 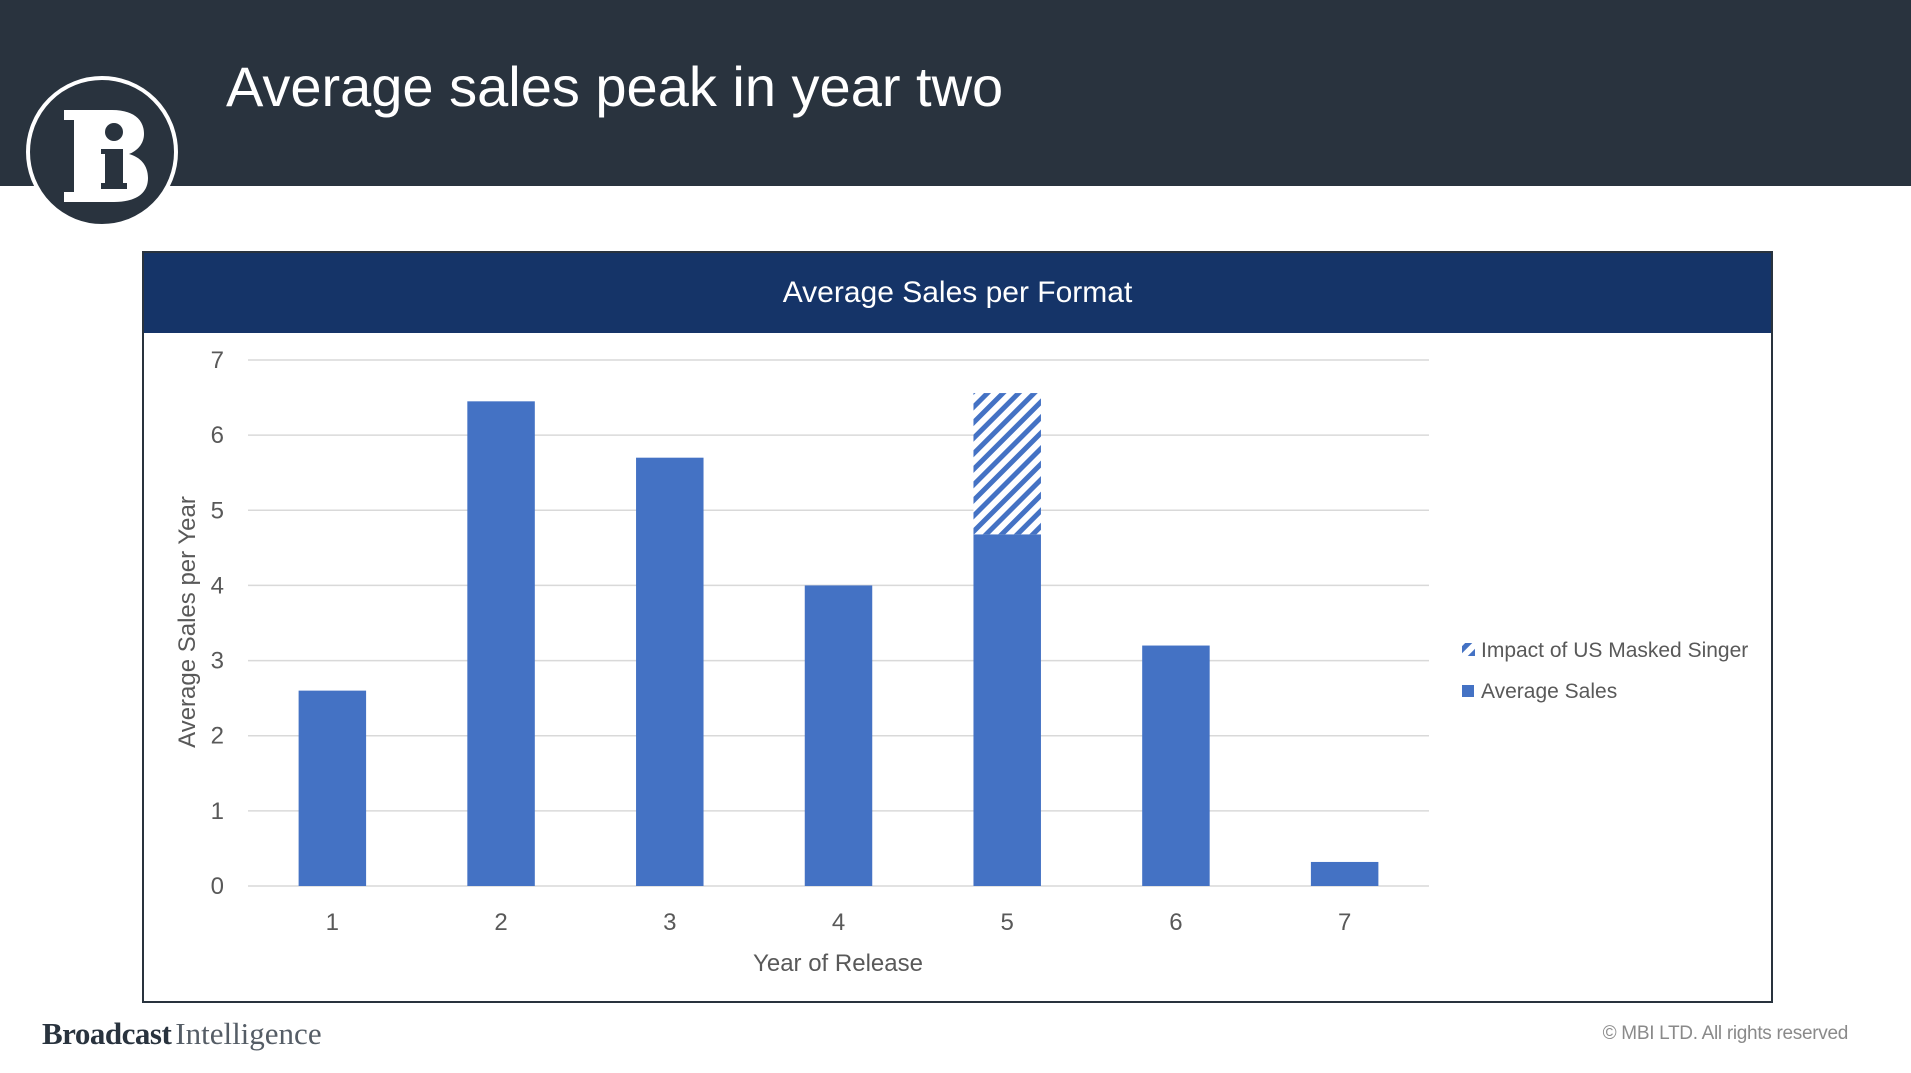 What do you see at coordinates (217, 435) in the screenshot?
I see `y-tick-label: 6` at bounding box center [217, 435].